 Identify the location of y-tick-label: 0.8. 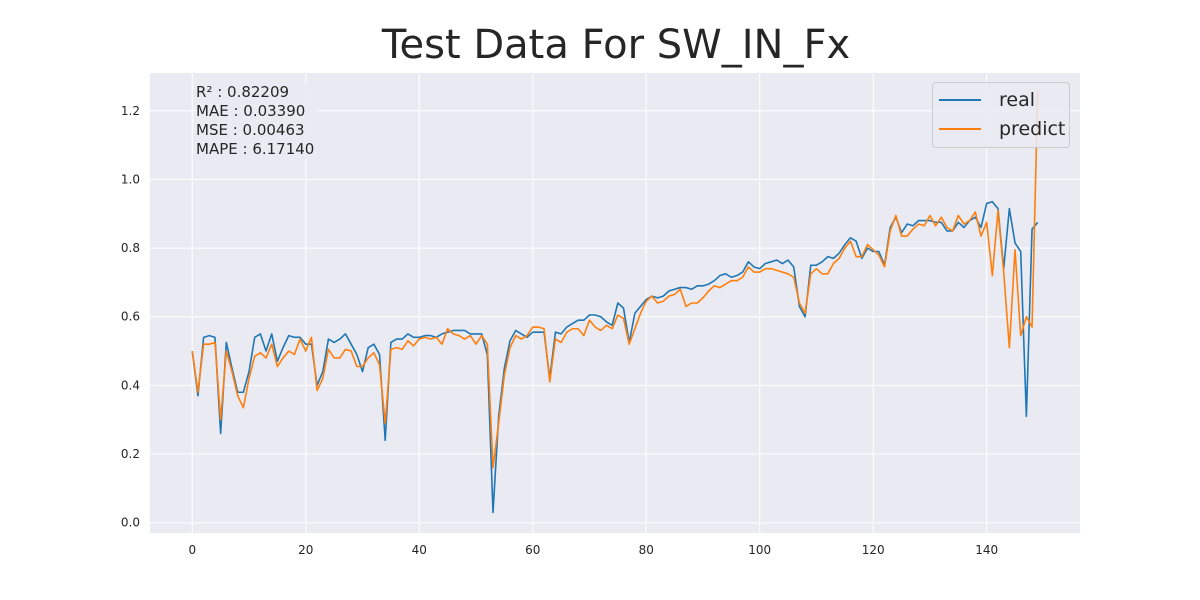
(130, 248).